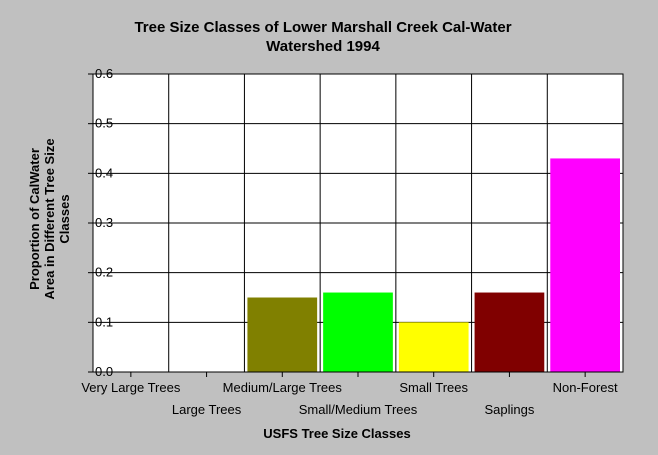 The width and height of the screenshot is (658, 455). I want to click on bar-non-forest, so click(585, 265).